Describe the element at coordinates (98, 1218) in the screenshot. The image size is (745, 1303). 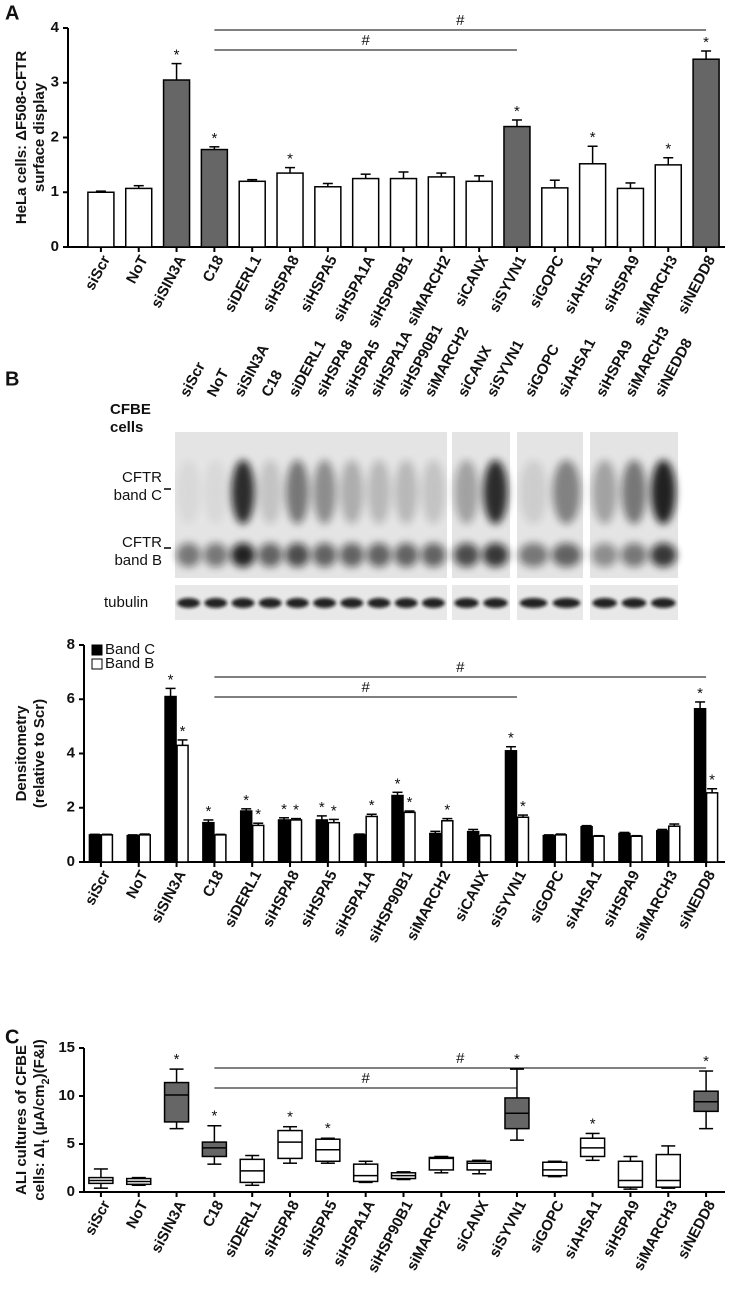
I see `x-tick-label: siScr` at that location.